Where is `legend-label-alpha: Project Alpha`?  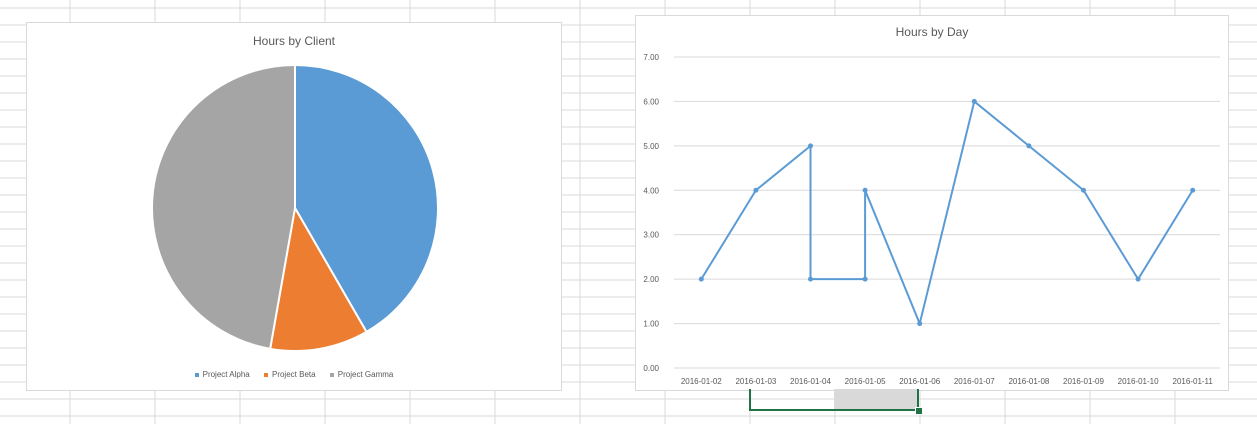 legend-label-alpha: Project Alpha is located at coordinates (226, 374).